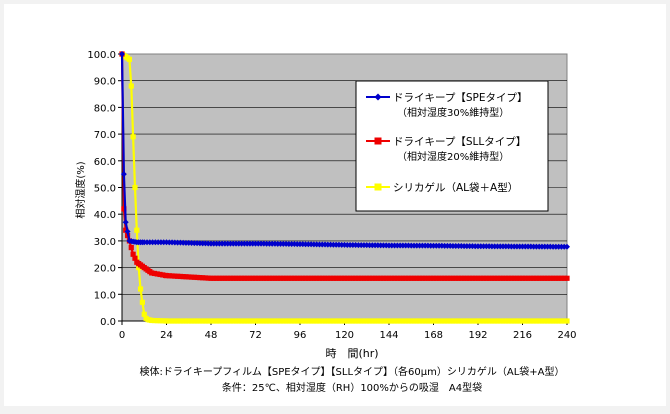  What do you see at coordinates (105, 242) in the screenshot?
I see `y-tick-label: 30.0` at bounding box center [105, 242].